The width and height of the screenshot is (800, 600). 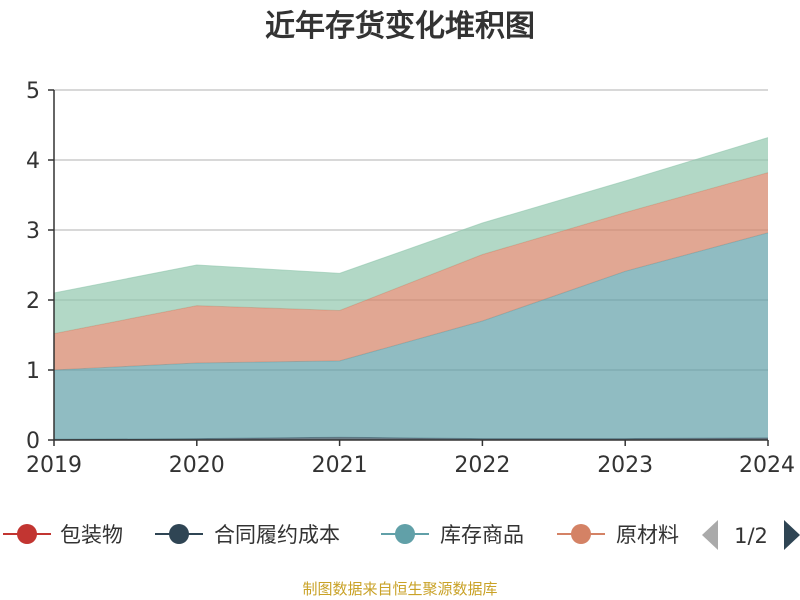 I want to click on legend-item-1: 合同履约成本, so click(x=247, y=535).